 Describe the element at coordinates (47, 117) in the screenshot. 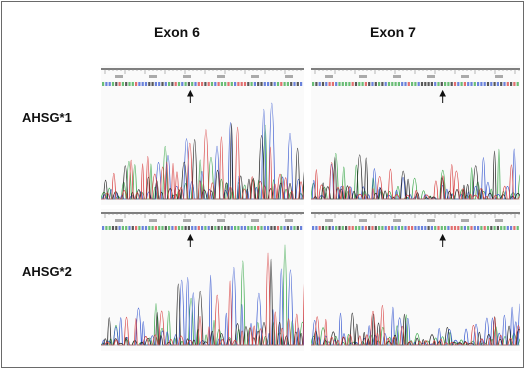

I see `row-label-ahsg-1: AHSG*1` at that location.